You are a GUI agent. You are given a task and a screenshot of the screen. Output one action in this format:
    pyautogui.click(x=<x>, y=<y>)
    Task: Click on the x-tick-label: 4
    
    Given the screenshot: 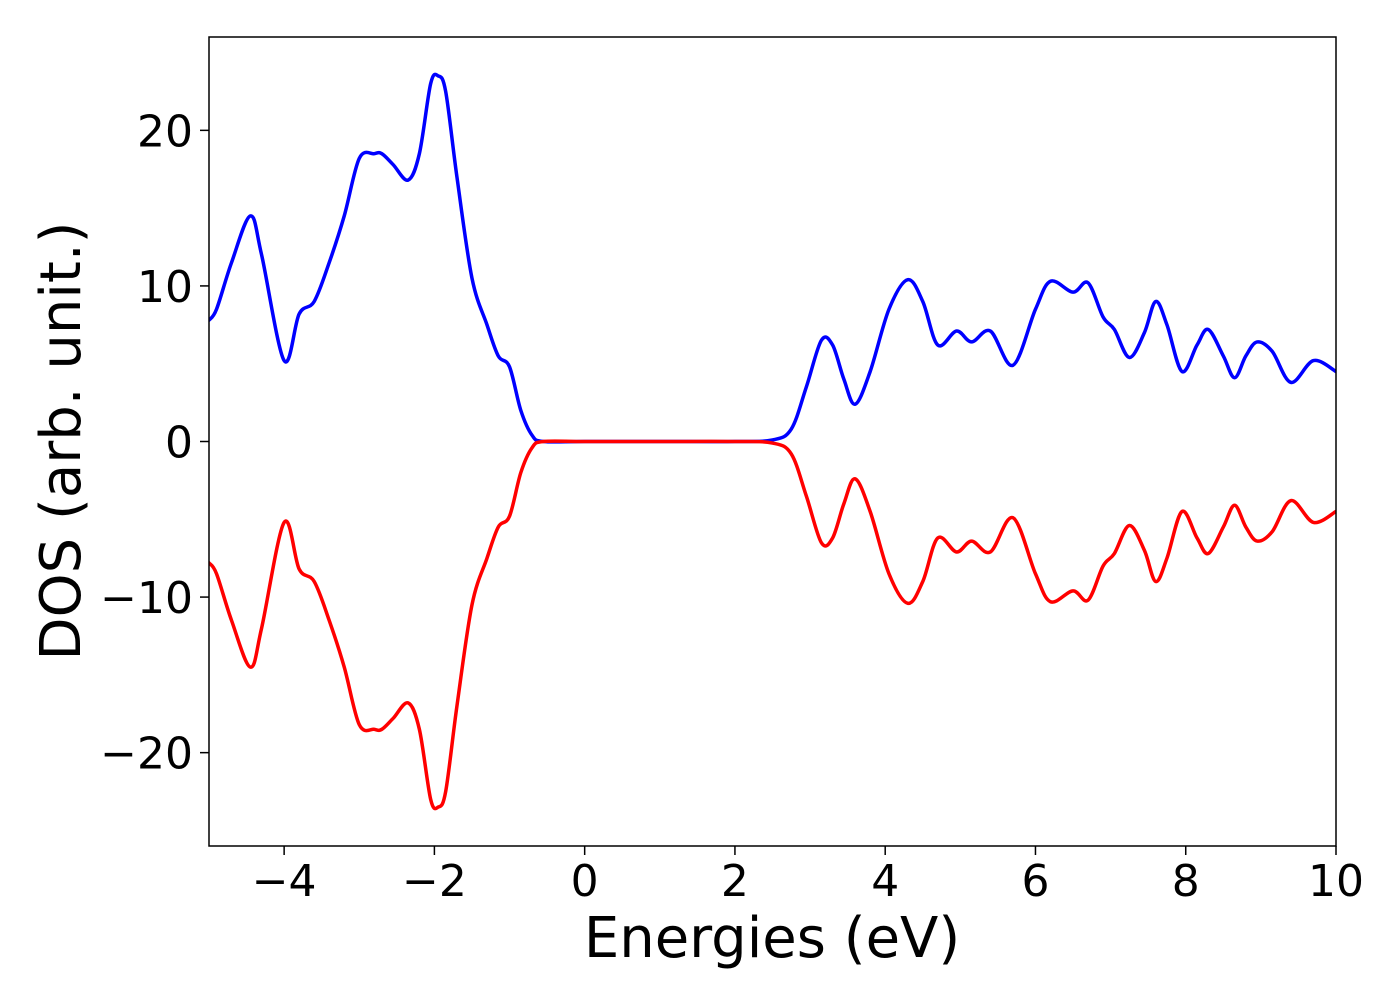 What is the action you would take?
    pyautogui.click(x=885, y=881)
    